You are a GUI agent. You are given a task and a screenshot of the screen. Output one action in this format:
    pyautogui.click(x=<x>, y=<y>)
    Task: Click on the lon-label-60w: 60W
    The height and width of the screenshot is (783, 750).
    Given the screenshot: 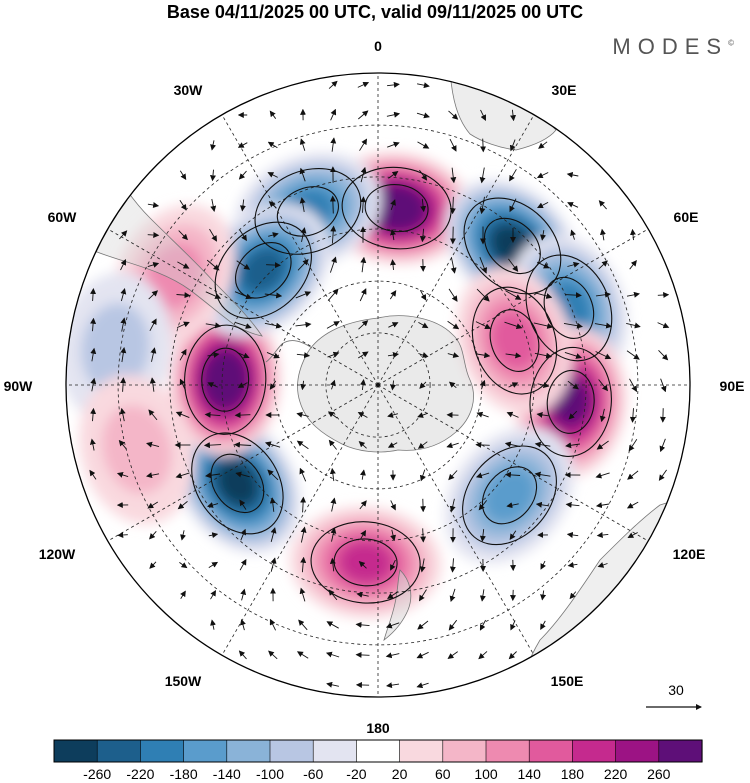 What is the action you would take?
    pyautogui.click(x=63, y=217)
    